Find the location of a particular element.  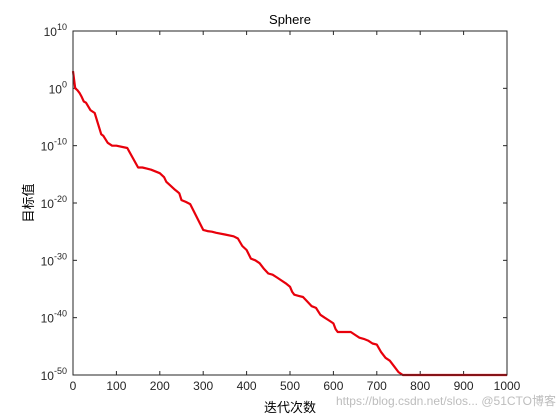

x-tick-label: 200 is located at coordinates (160, 386).